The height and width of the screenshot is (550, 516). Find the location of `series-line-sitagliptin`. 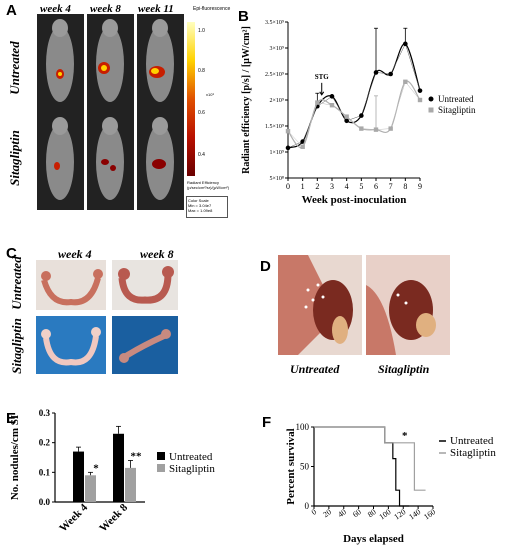

series-line-sitagliptin is located at coordinates (354, 114).